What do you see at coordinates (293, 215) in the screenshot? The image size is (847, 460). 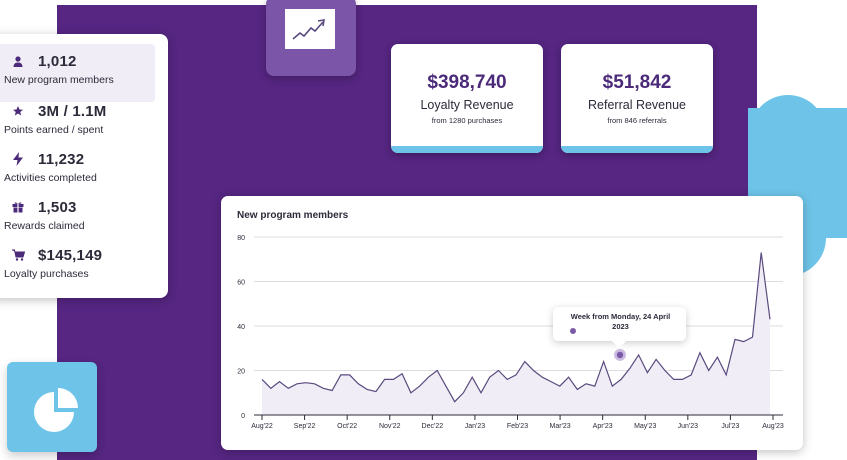 I see `chart-title: New program members` at bounding box center [293, 215].